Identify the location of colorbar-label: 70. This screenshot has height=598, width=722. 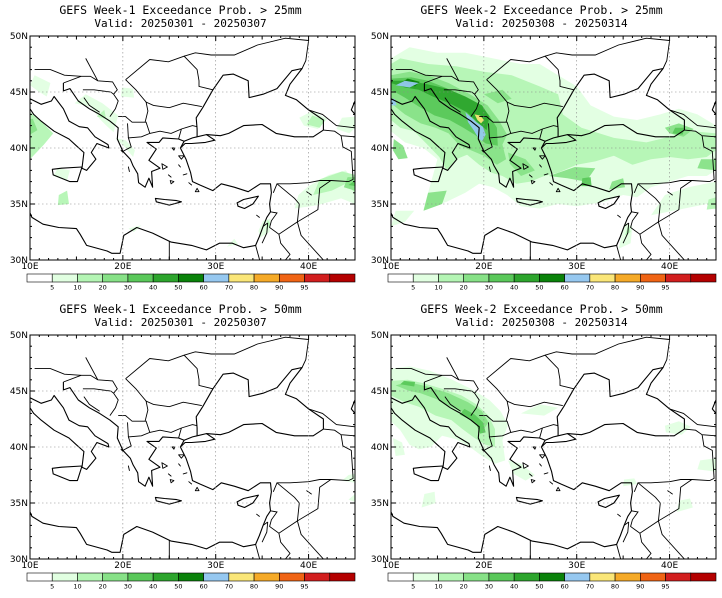
(590, 587).